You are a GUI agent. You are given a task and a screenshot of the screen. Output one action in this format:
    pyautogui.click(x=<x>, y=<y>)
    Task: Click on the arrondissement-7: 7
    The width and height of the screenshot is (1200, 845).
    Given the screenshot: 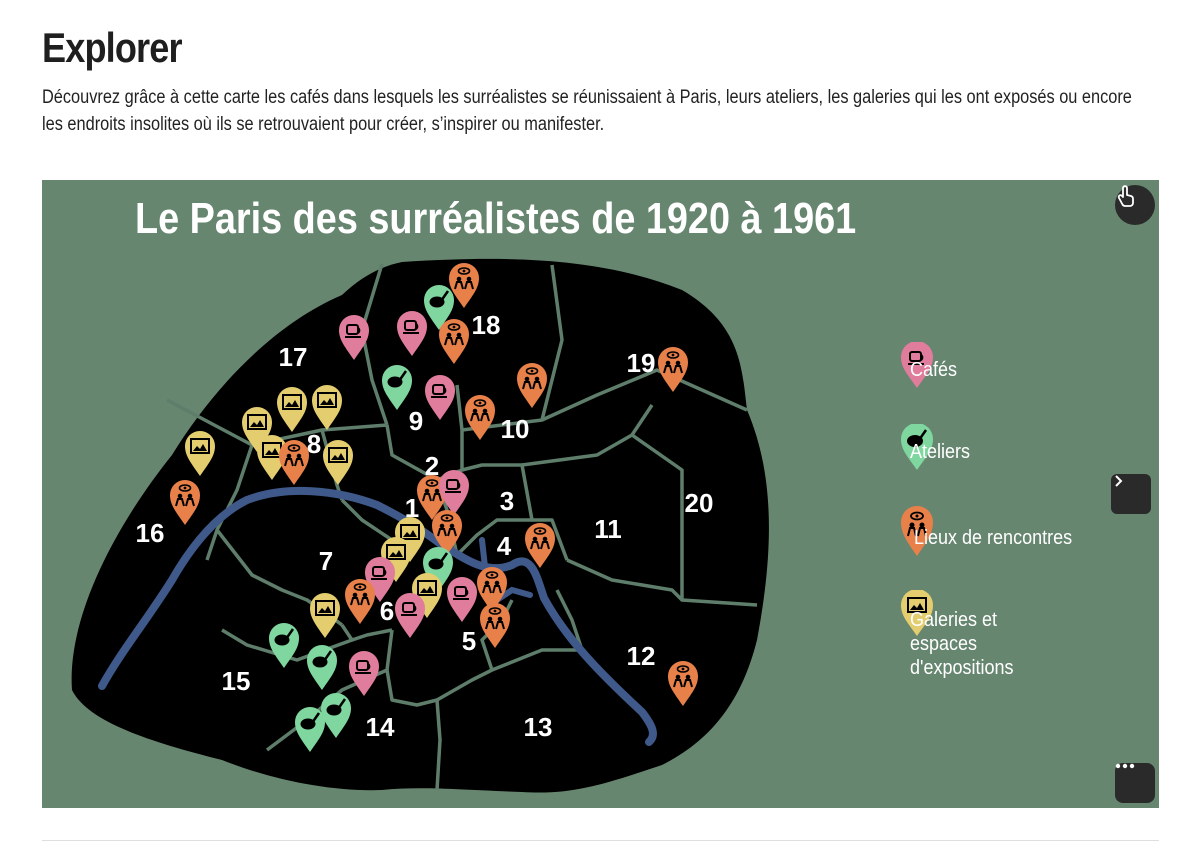 What is the action you would take?
    pyautogui.click(x=326, y=561)
    